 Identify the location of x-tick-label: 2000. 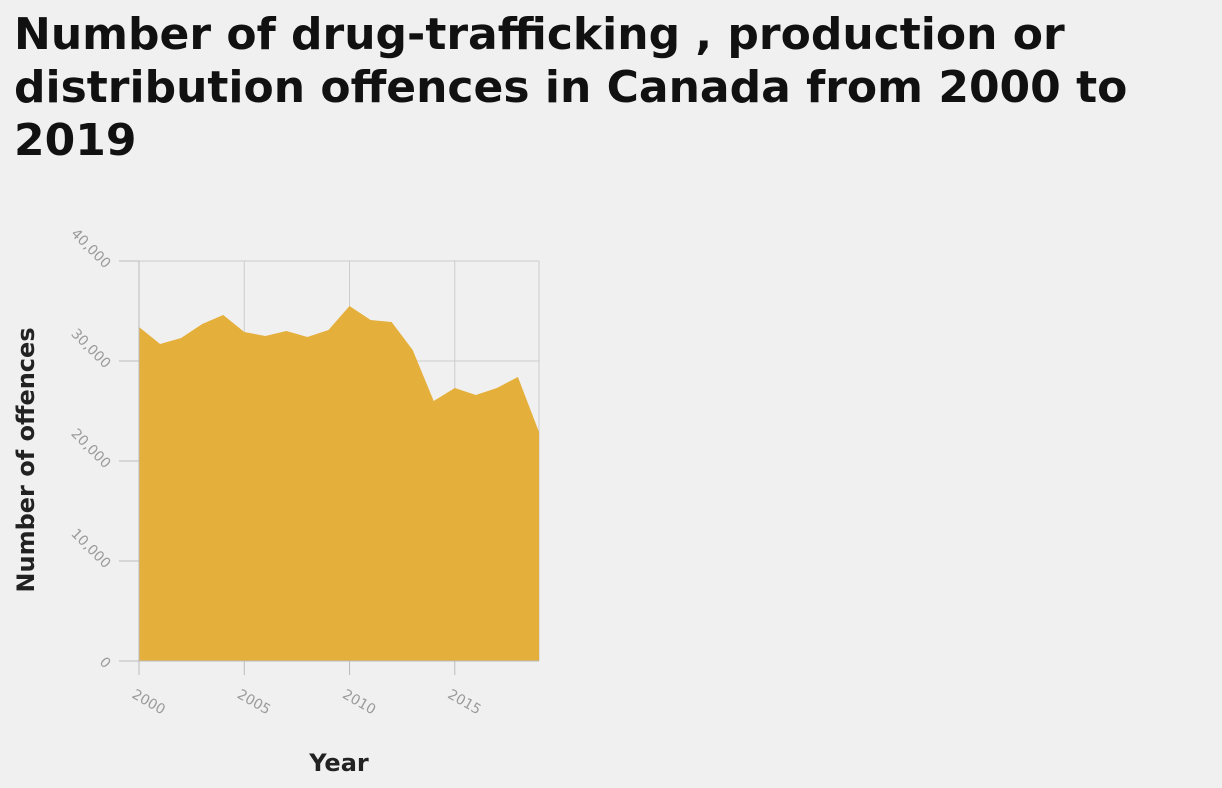
(148, 703).